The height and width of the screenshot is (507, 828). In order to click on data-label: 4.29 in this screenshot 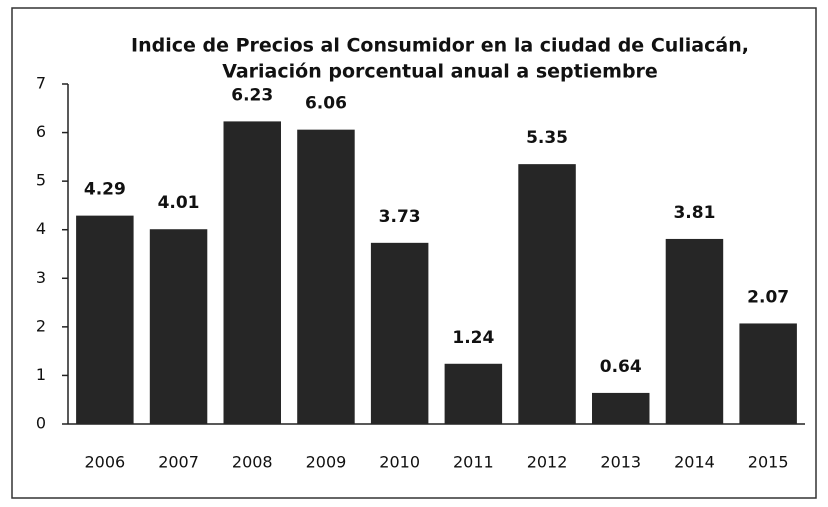, I will do `click(105, 190)`.